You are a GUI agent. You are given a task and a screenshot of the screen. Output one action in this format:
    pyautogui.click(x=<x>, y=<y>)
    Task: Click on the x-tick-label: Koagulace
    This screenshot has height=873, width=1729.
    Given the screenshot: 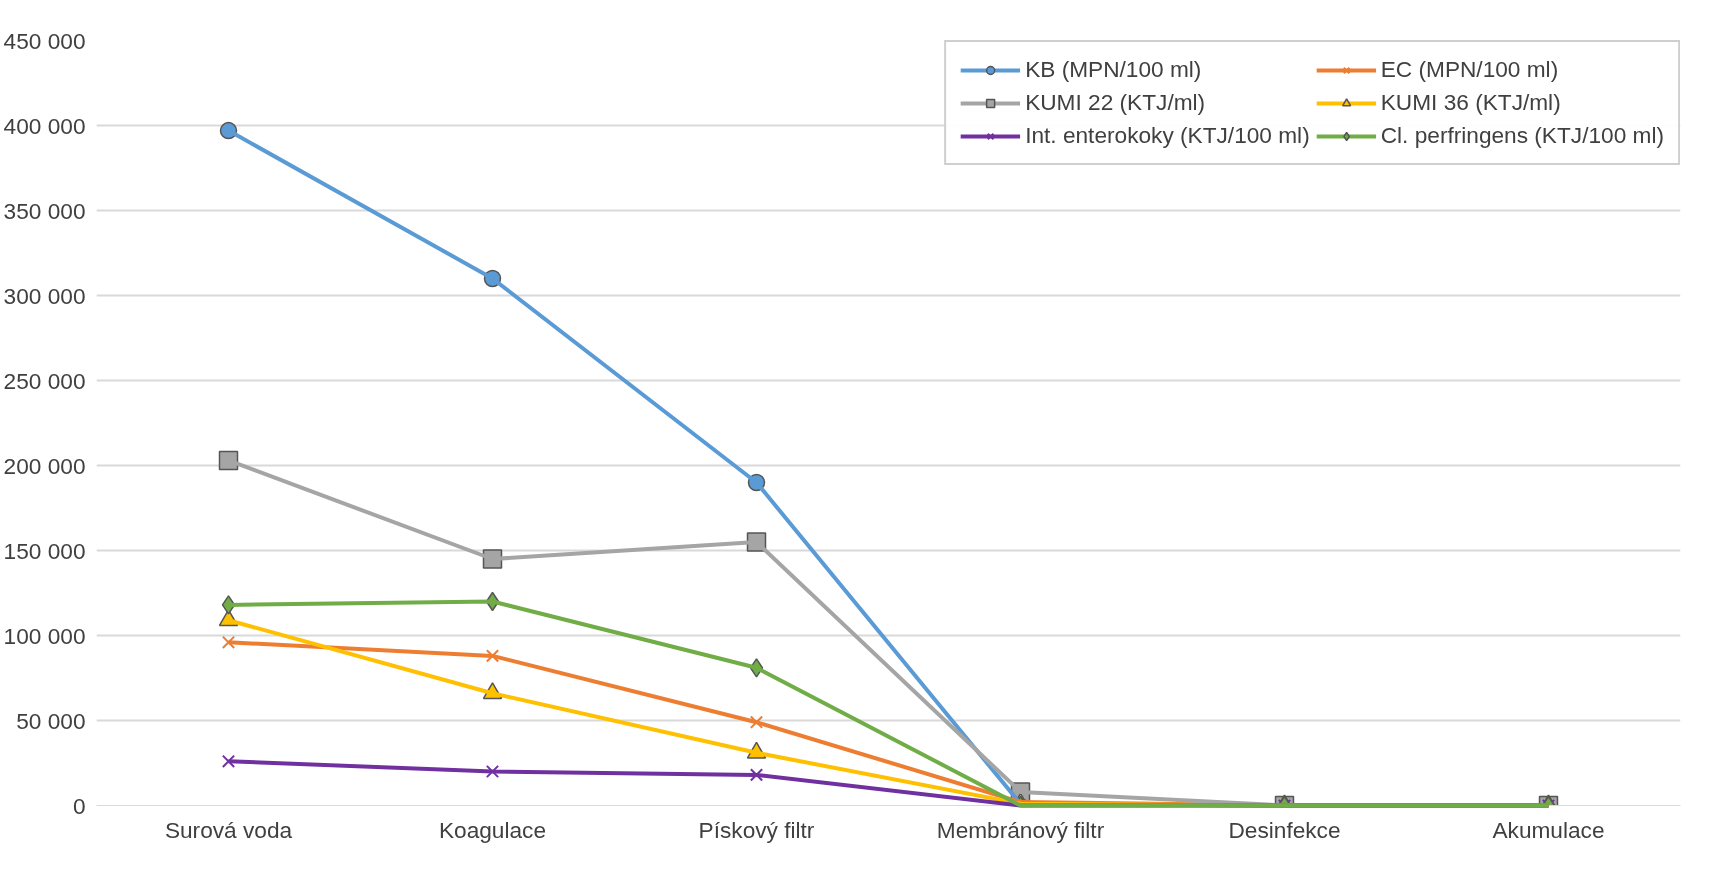 What is the action you would take?
    pyautogui.click(x=492, y=829)
    